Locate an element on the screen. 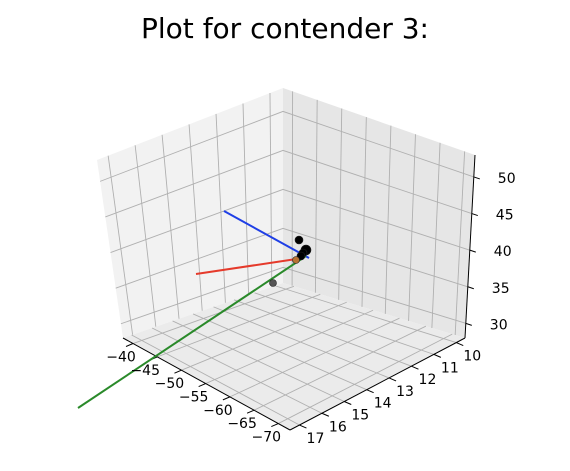 This screenshot has height=471, width=570. z-axis-line is located at coordinates (470, 246).